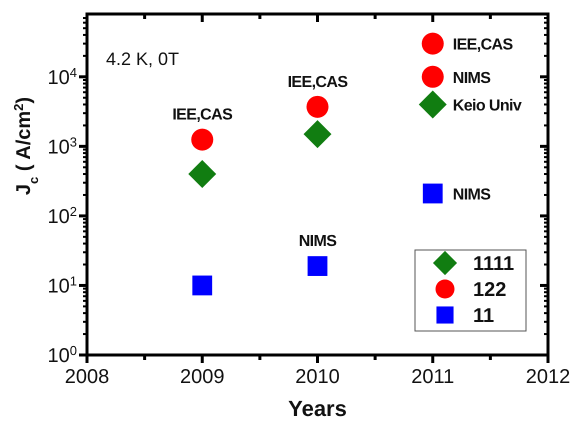 This screenshot has width=573, height=421. What do you see at coordinates (317, 408) in the screenshot?
I see `x-axis-title: Years` at bounding box center [317, 408].